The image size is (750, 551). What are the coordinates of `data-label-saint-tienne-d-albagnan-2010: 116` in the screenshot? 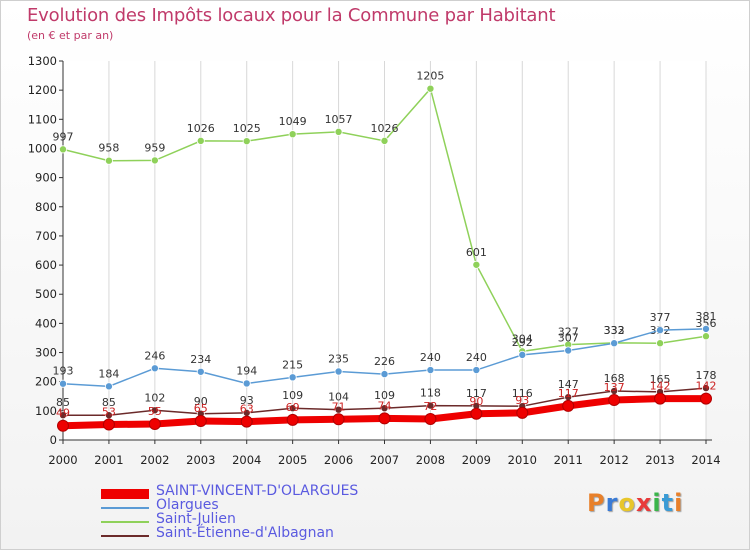 It's located at (522, 393).